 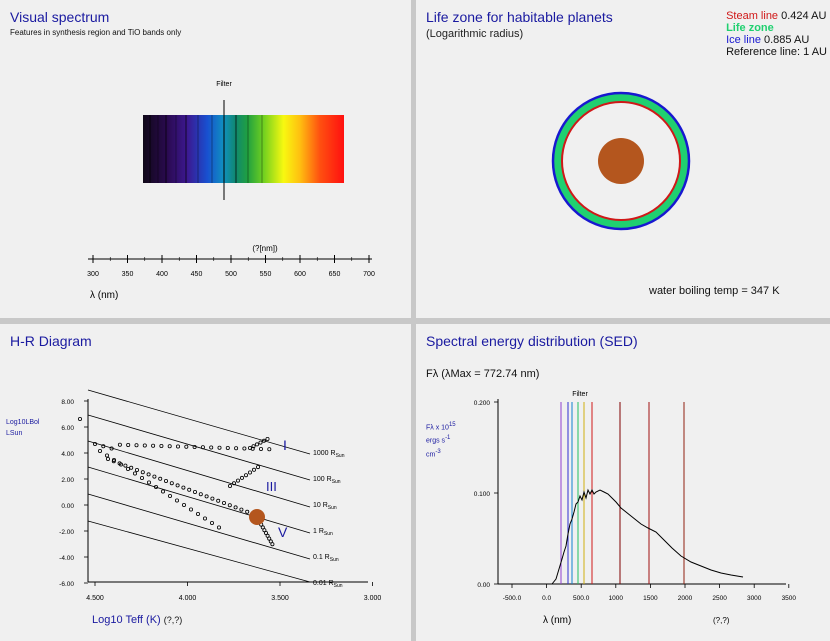 What do you see at coordinates (323, 532) in the screenshot?
I see `radius-label: 1 RSun` at bounding box center [323, 532].